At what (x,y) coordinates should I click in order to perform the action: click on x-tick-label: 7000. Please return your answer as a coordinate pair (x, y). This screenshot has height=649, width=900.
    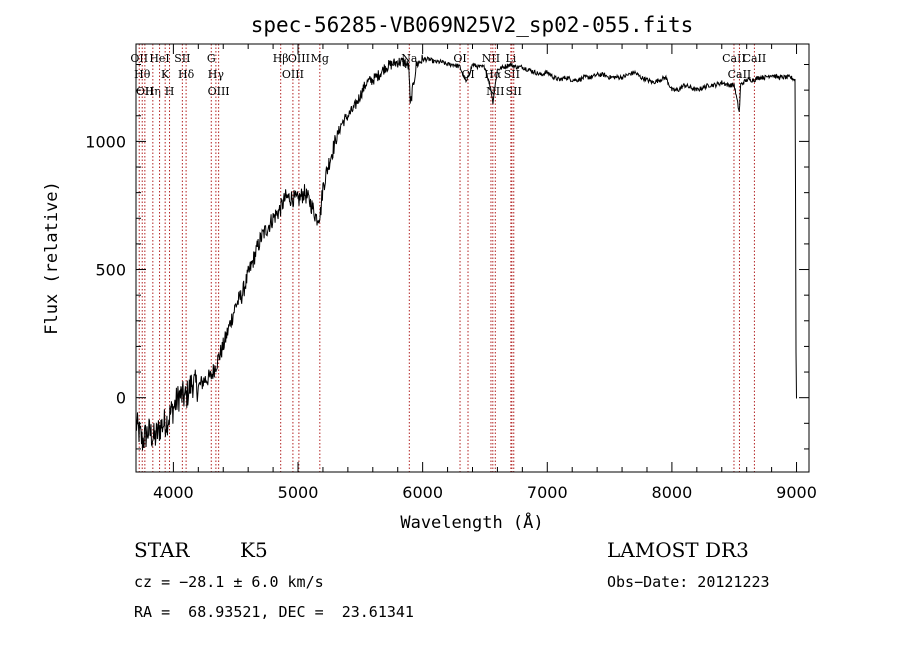
    Looking at the image, I should click on (547, 492).